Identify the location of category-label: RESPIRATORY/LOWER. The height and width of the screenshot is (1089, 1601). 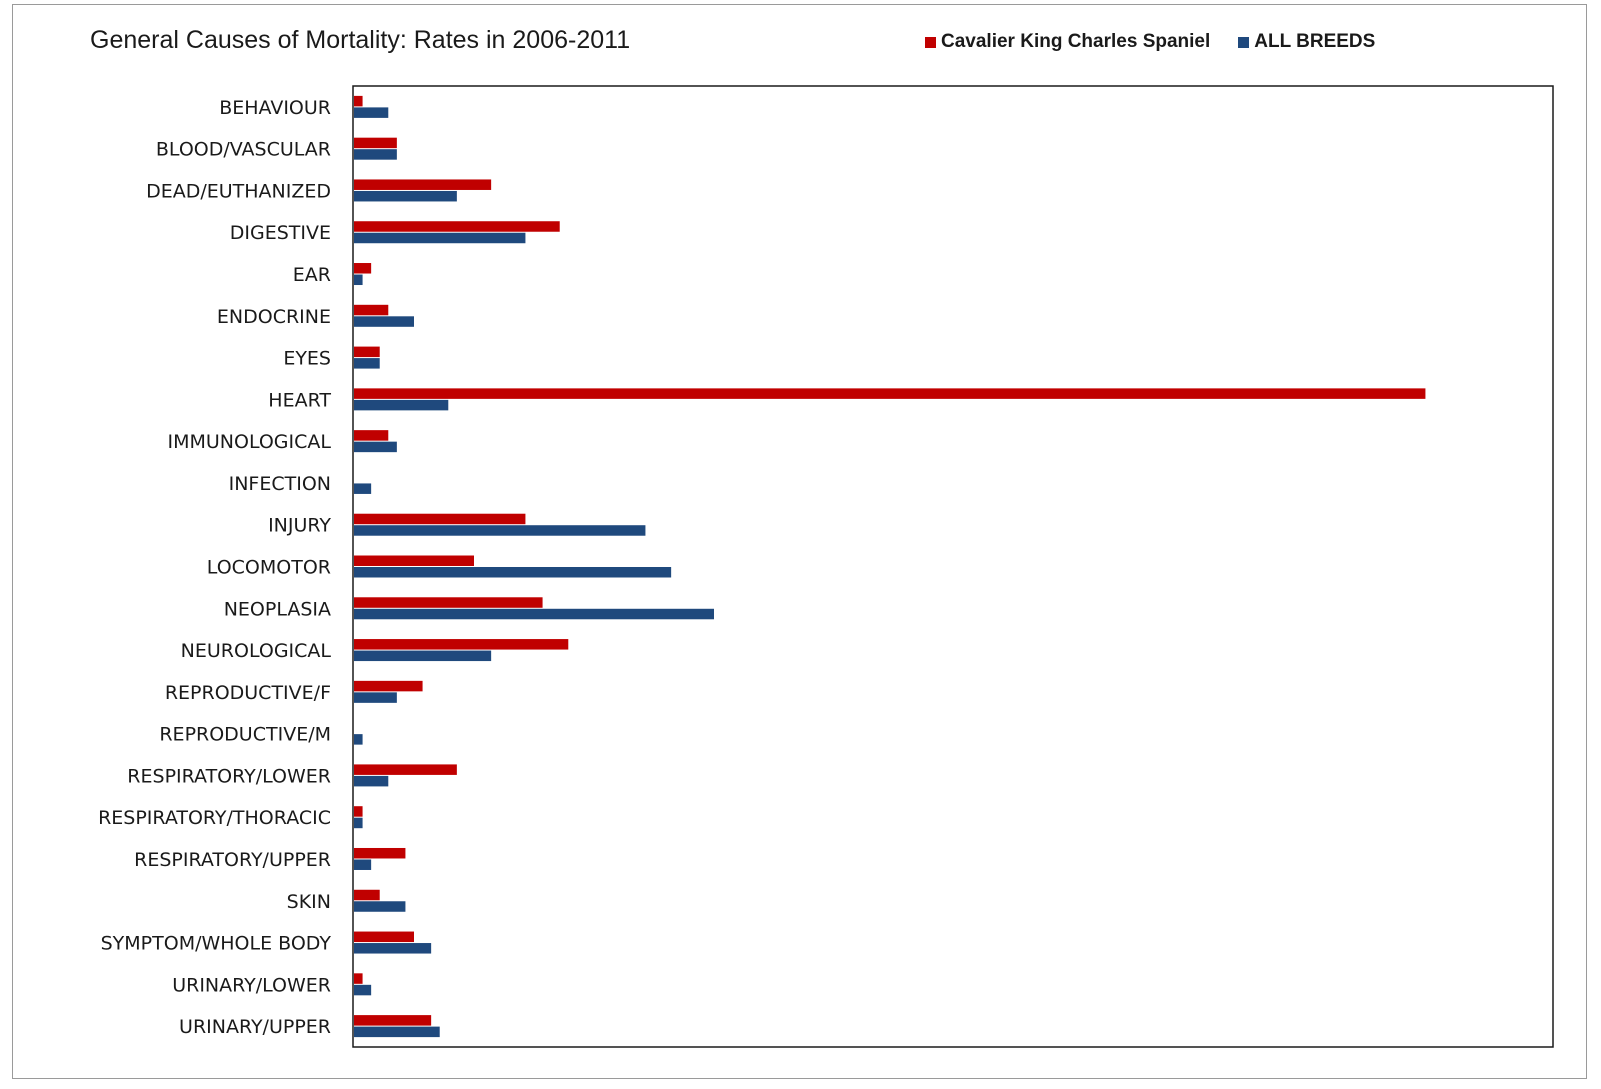
(229, 776).